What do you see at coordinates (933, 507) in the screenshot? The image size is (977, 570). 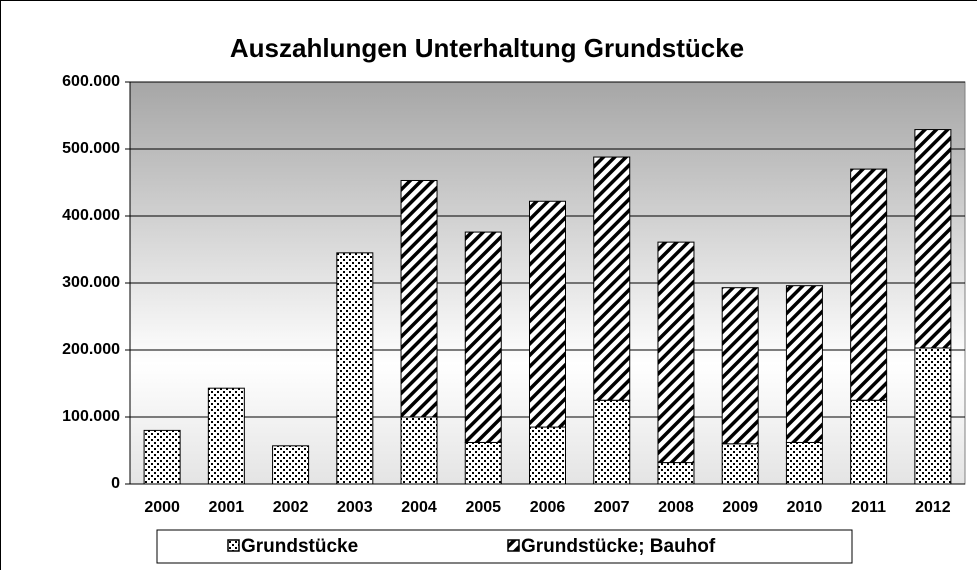 I see `x-tick-label: 2012` at bounding box center [933, 507].